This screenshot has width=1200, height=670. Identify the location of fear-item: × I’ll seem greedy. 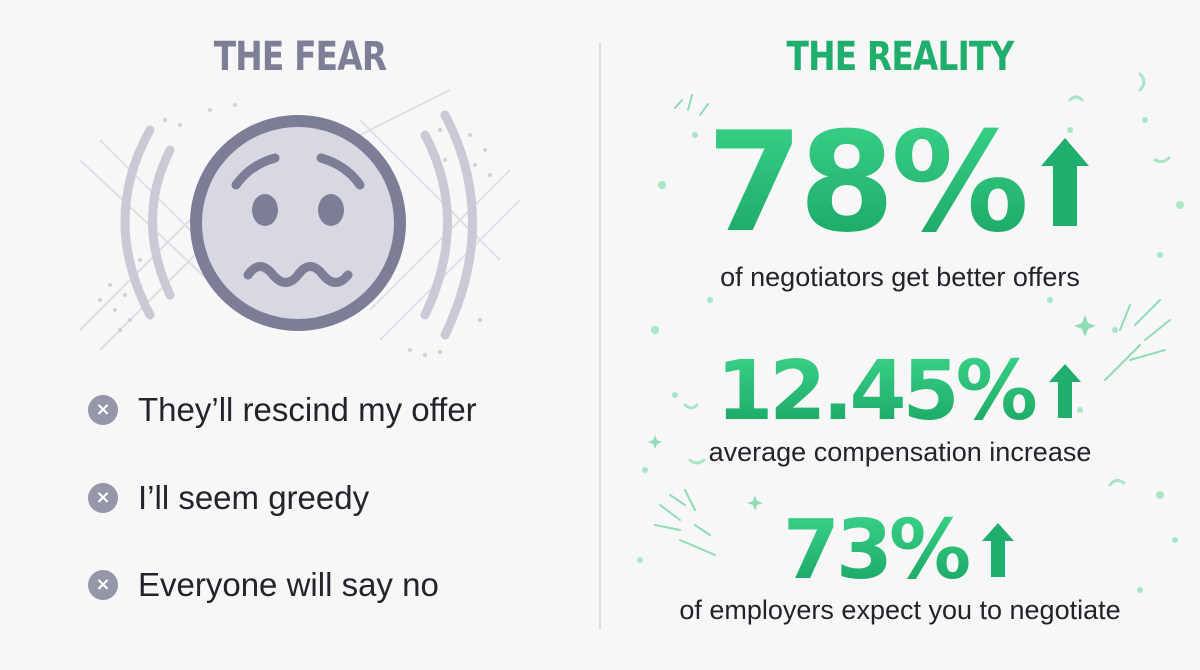
(228, 498).